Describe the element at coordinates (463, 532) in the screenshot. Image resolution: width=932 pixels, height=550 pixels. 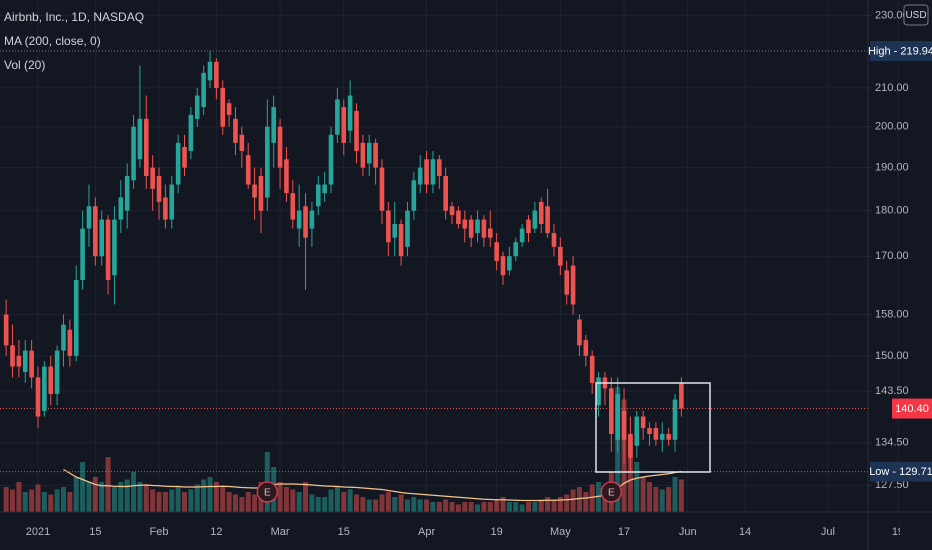
I see `x-axis: 2021 15 Feb 12 Mar 15 Apr 19 May 17 Jun 14 Jul 19` at that location.